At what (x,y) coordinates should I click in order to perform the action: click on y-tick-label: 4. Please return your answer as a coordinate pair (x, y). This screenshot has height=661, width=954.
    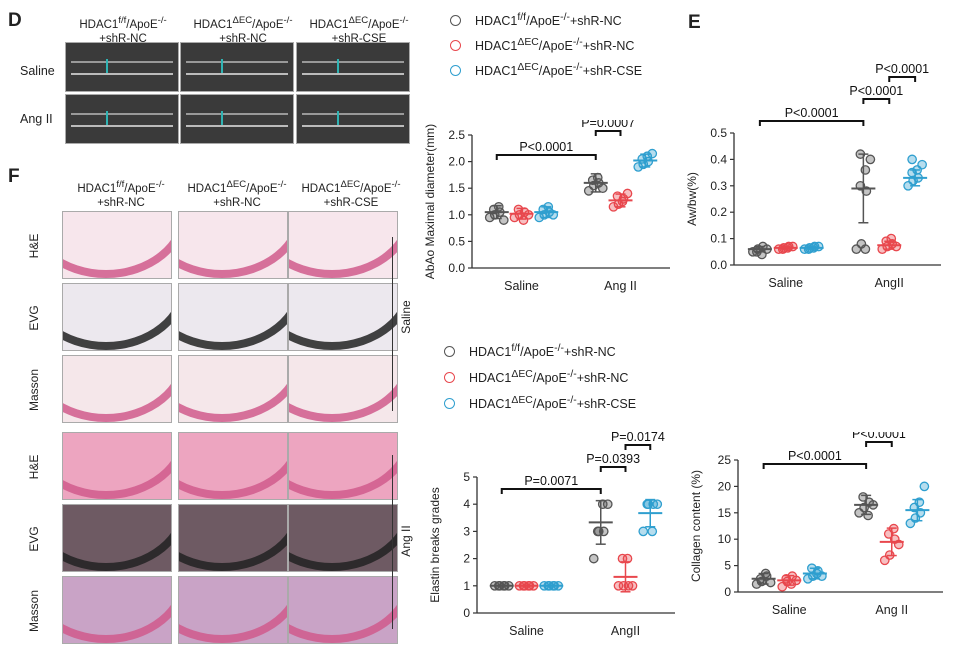
    Looking at the image, I should click on (466, 504).